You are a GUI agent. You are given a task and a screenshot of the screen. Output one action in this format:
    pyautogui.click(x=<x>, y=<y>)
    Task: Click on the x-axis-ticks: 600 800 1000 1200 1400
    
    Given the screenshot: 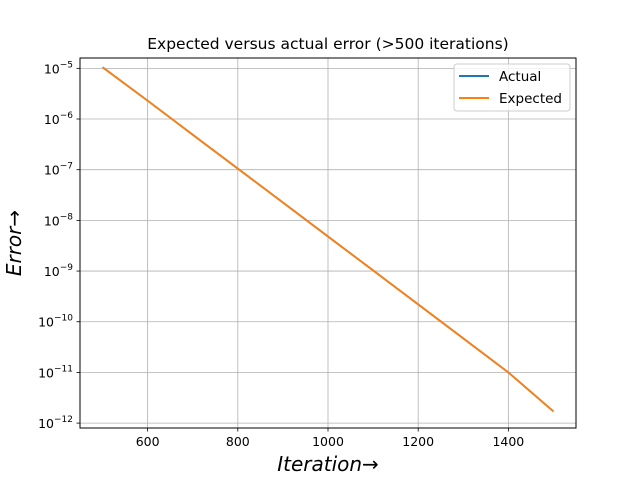 What is the action you would take?
    pyautogui.click(x=330, y=438)
    